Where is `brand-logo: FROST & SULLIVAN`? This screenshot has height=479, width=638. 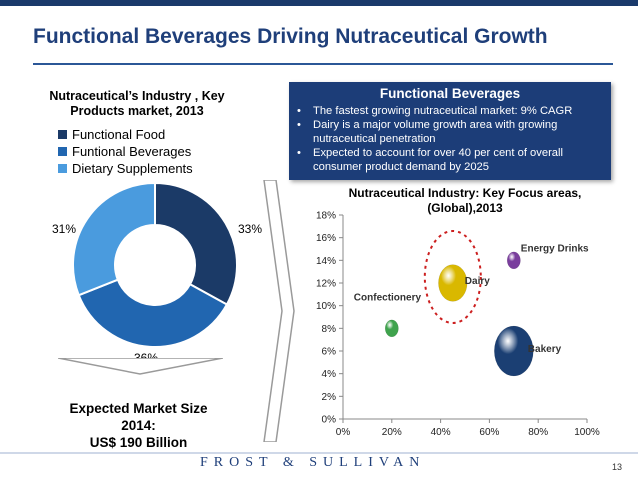
brand-logo: FROST & SULLIVAN is located at coordinates (313, 462).